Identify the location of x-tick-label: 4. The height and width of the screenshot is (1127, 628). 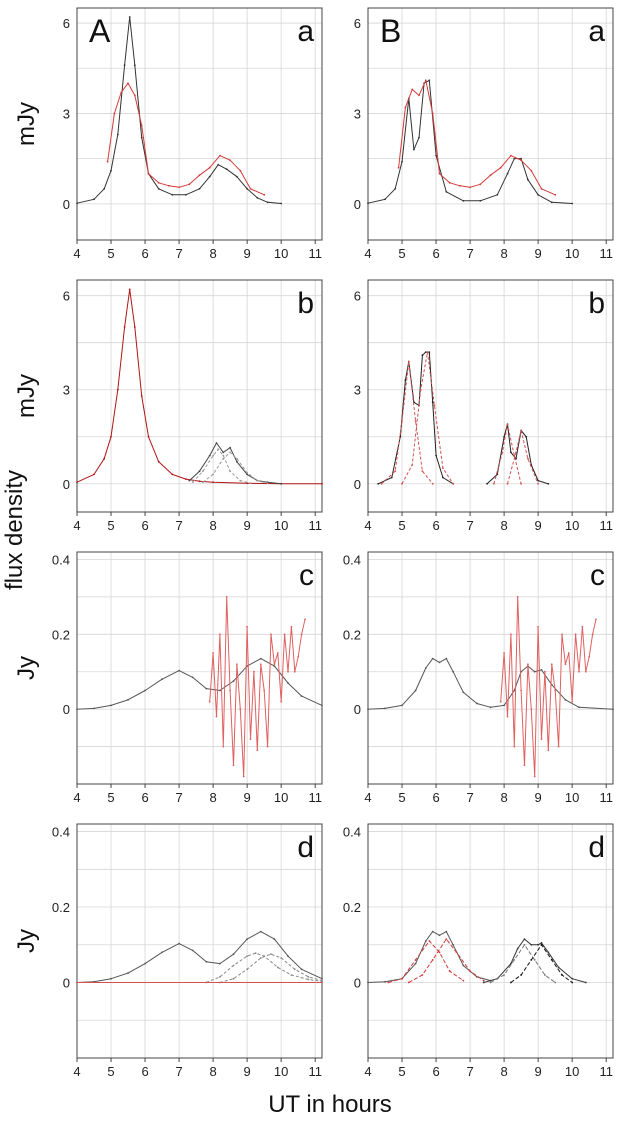
(367, 797).